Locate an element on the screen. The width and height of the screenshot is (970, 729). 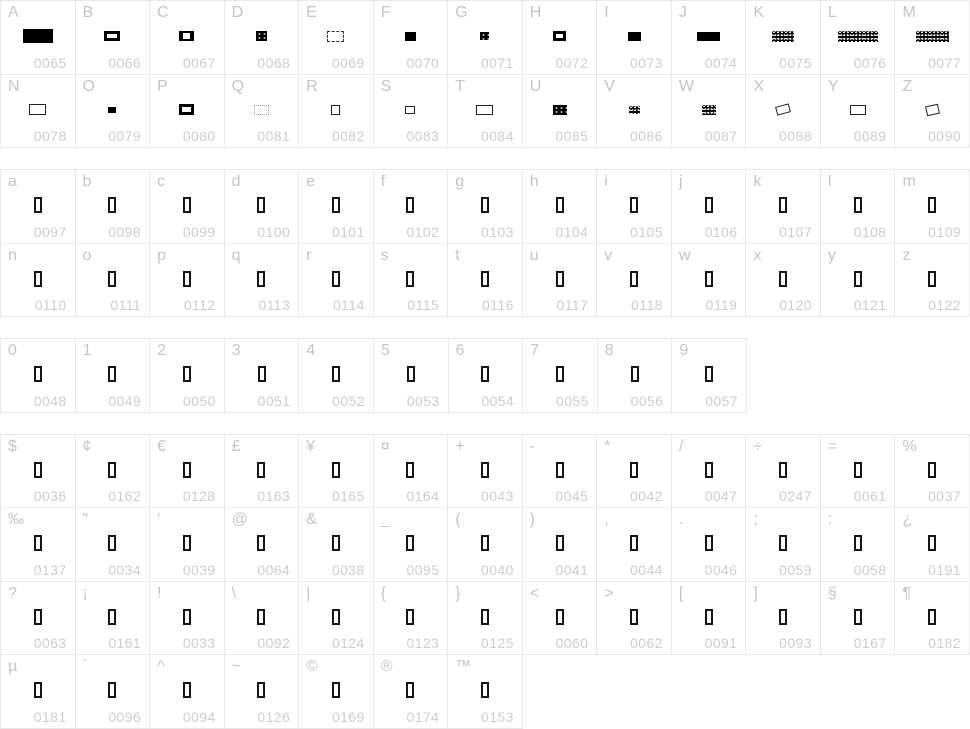
char-label: T is located at coordinates (460, 86).